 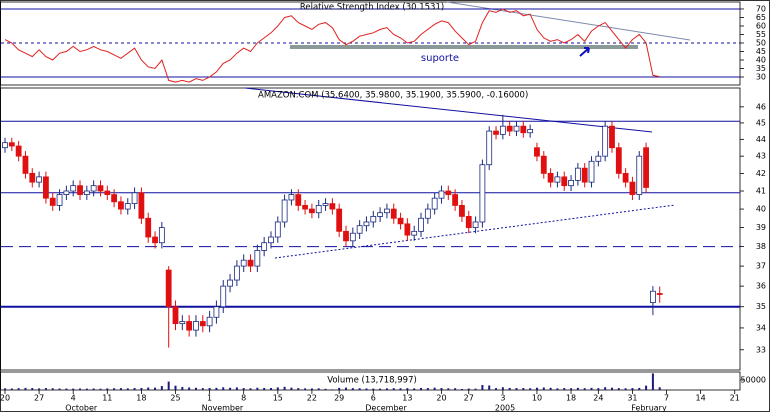 What do you see at coordinates (584, 52) in the screenshot?
I see `arrow` at bounding box center [584, 52].